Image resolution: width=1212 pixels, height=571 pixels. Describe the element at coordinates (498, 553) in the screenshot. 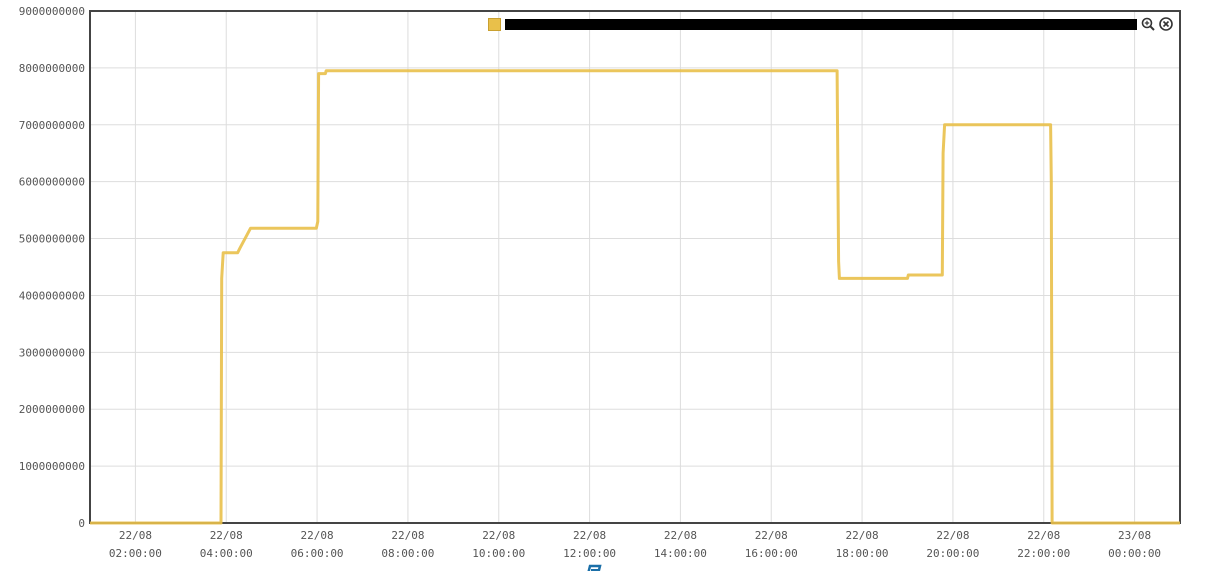

I see `x-tick-label-time: 10:00:00` at that location.